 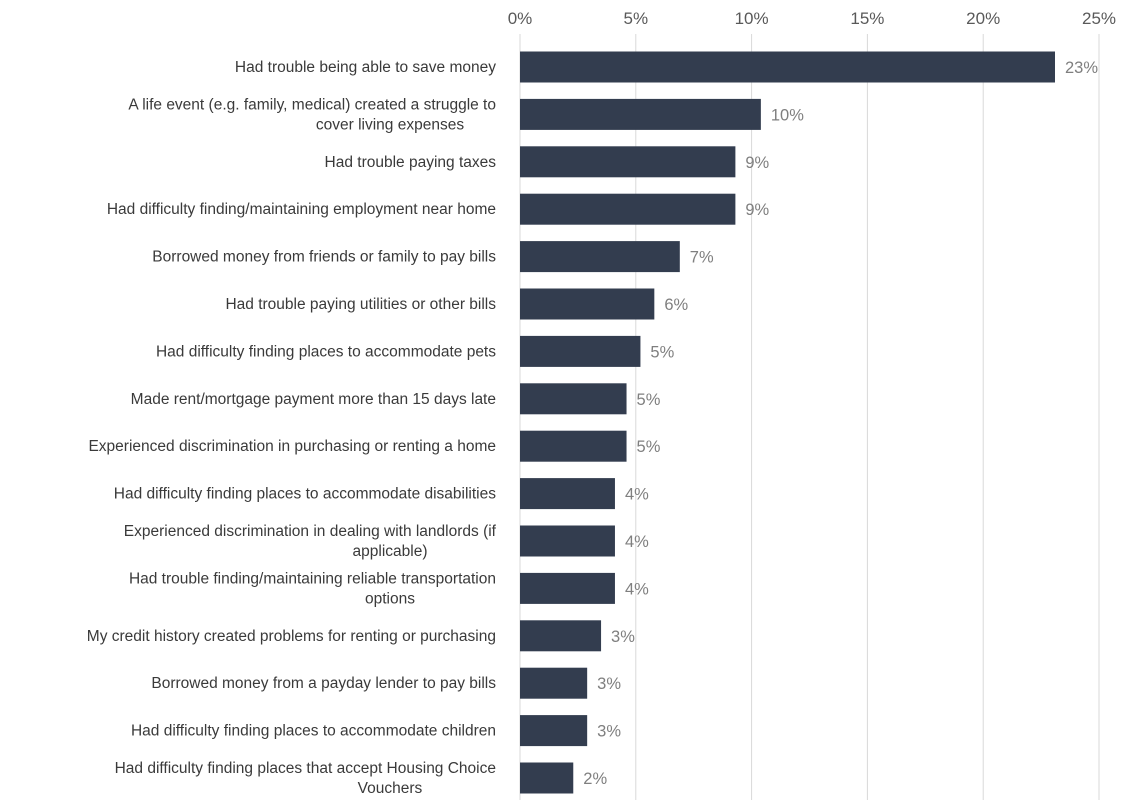 What do you see at coordinates (676, 305) in the screenshot?
I see `data-label: 6%` at bounding box center [676, 305].